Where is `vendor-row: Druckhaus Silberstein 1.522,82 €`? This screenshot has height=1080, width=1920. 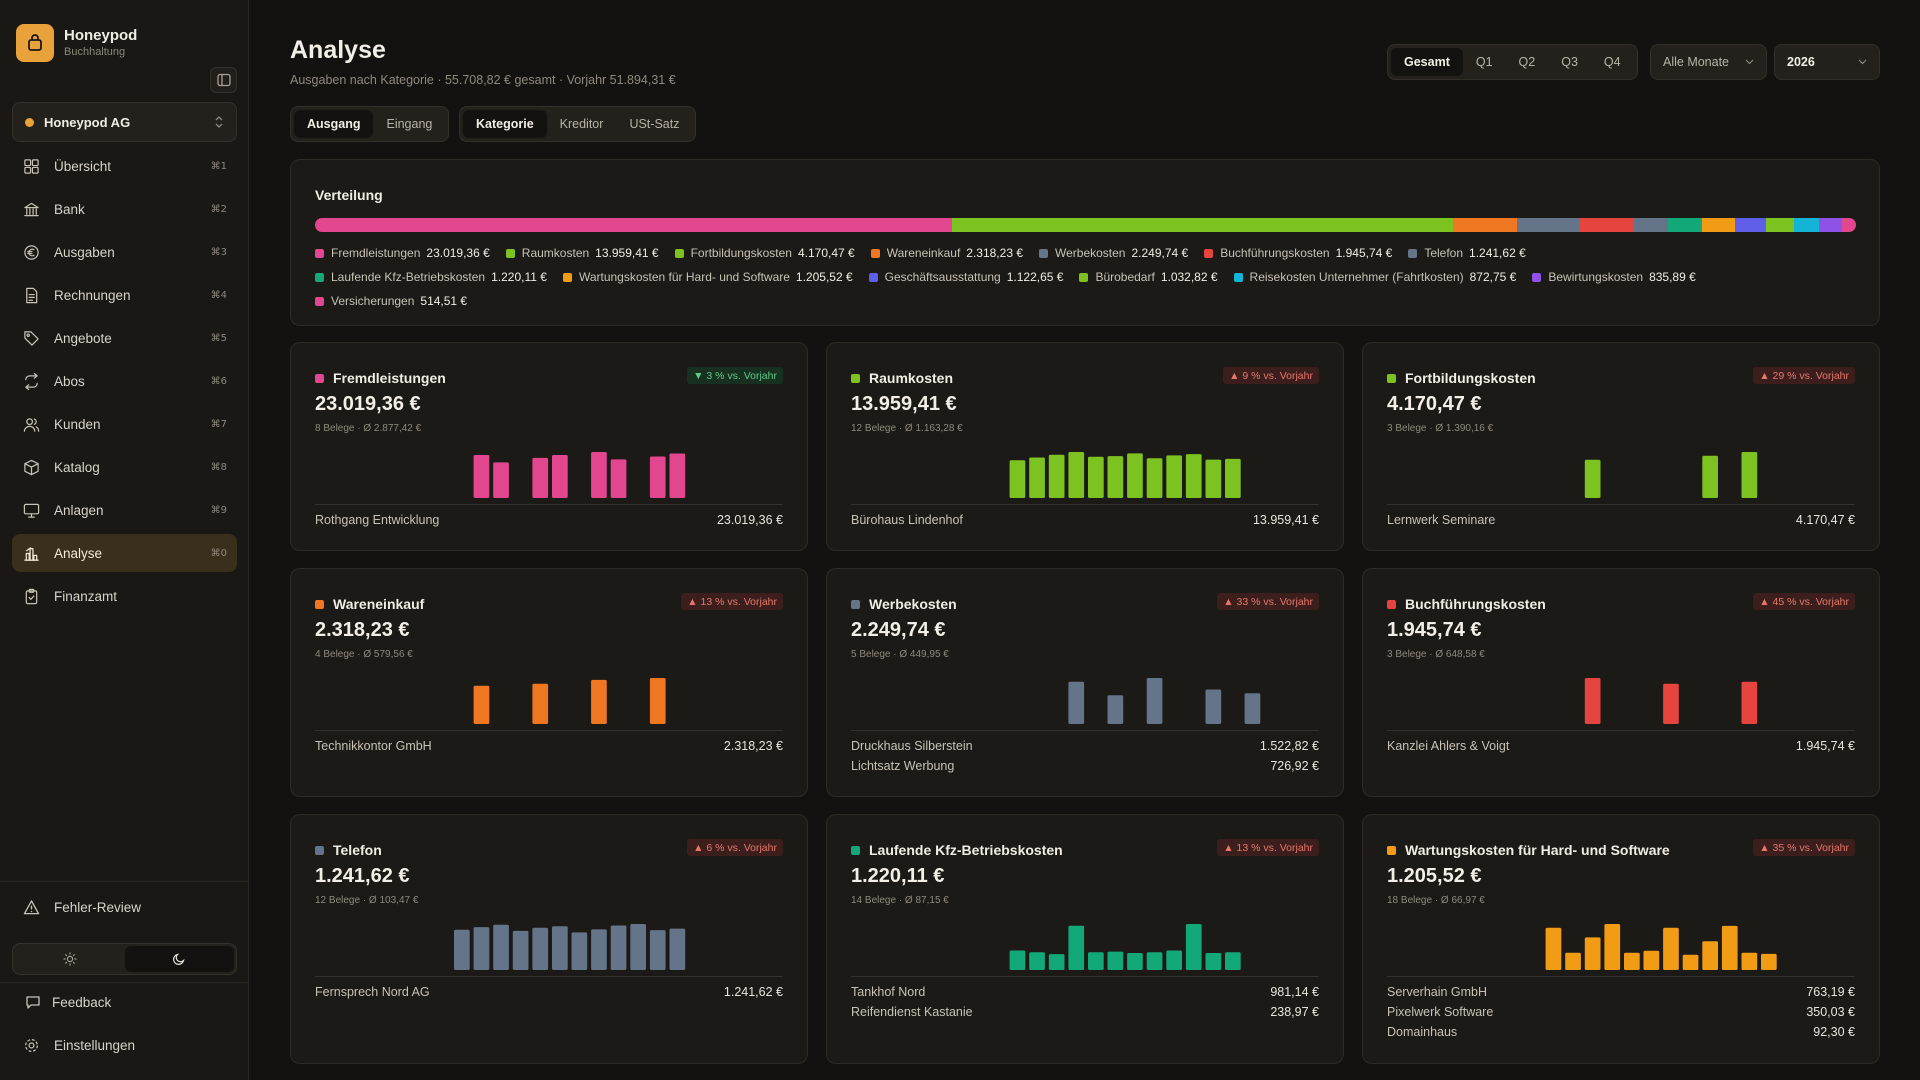
vendor-row: Druckhaus Silberstein 1.522,82 € is located at coordinates (1085, 746).